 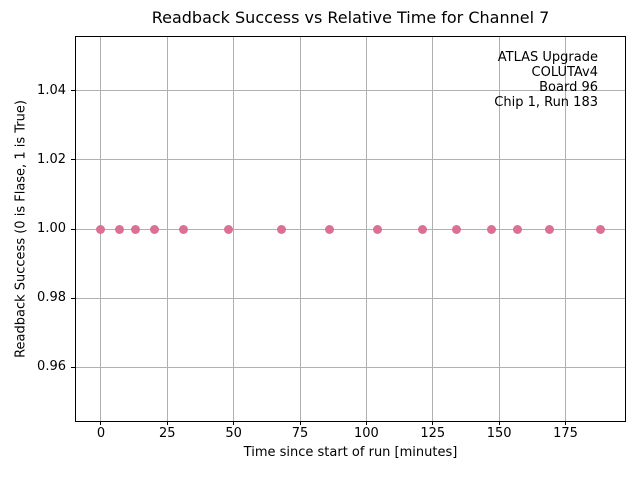 I want to click on y-axis-label-text: Readback Success (0 is Flase, 1 is True), so click(x=21, y=229).